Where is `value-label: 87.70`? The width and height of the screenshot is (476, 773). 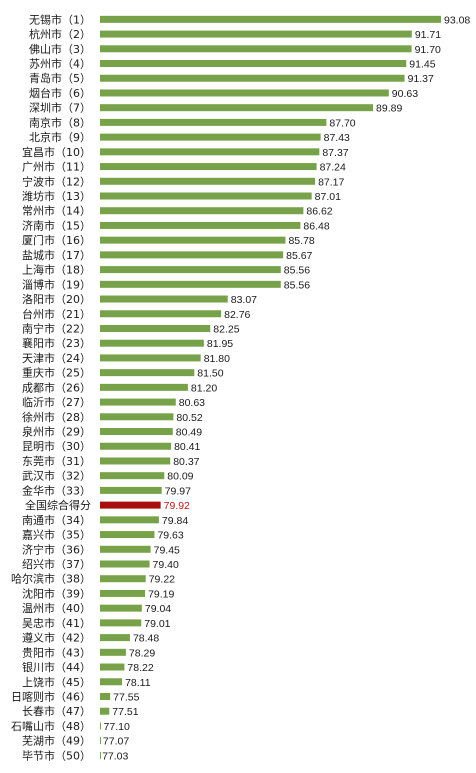
value-label: 87.70 is located at coordinates (342, 123).